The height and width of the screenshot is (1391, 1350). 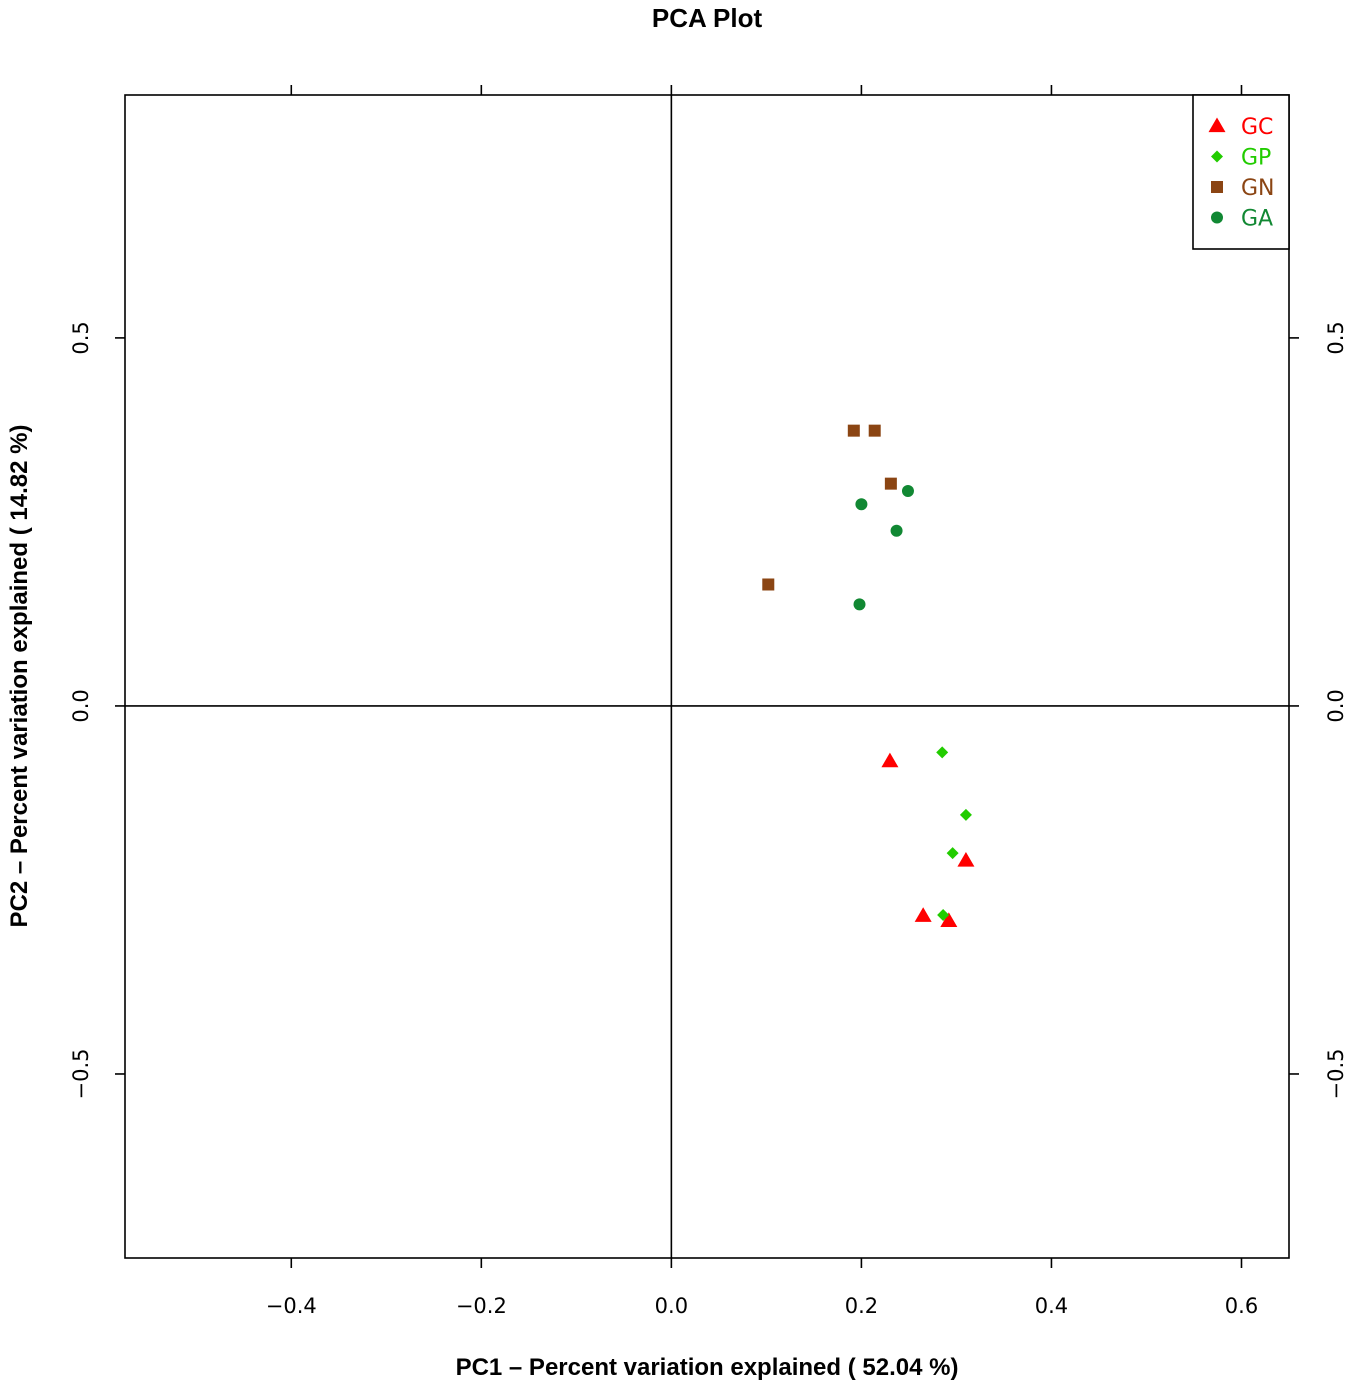 I want to click on legend-label-ga: GA, so click(x=1257, y=219).